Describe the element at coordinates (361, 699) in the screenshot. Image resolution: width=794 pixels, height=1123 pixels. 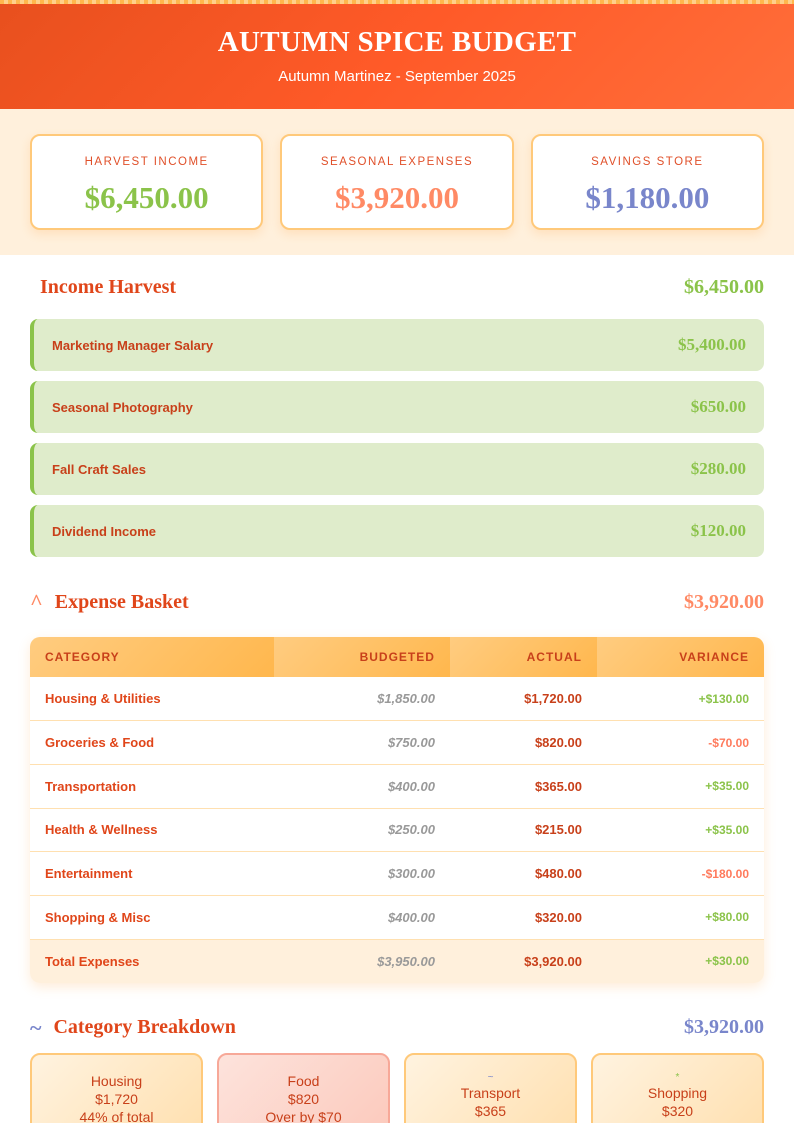
I see `cell-budgeted: $1,850.00` at that location.